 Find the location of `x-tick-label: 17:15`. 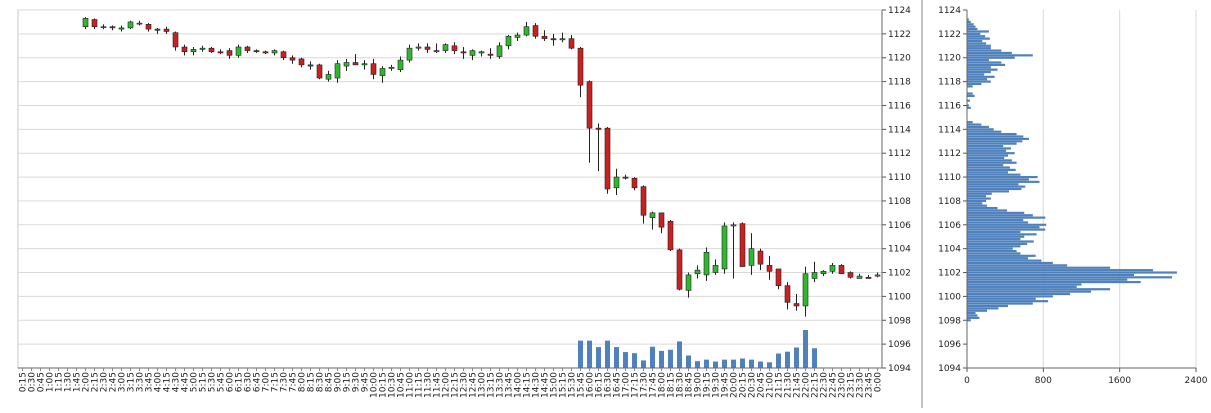

x-tick-label: 17:15 is located at coordinates (636, 385).